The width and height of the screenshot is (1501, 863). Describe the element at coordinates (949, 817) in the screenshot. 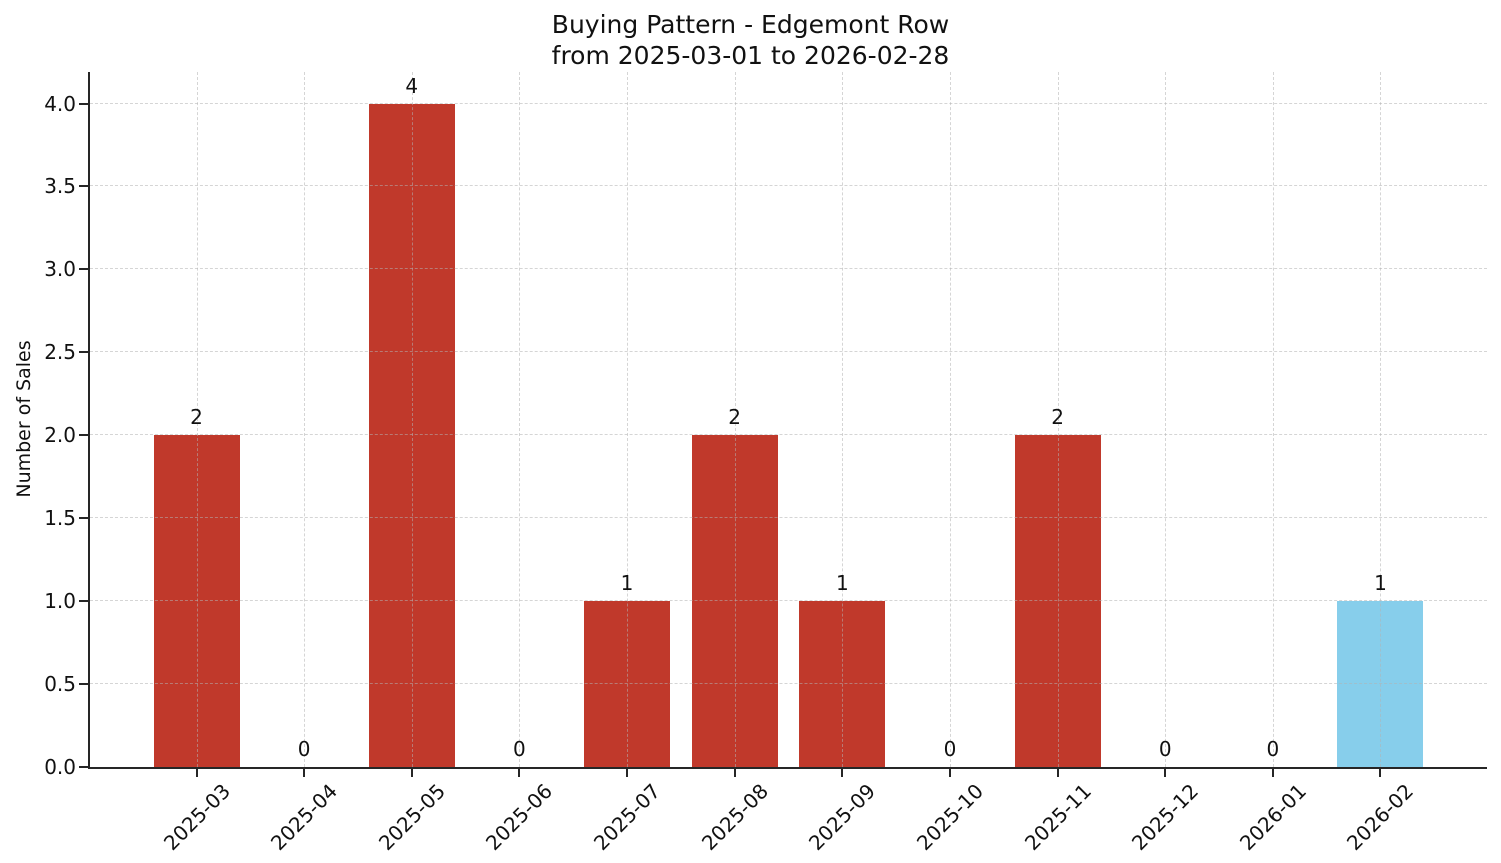

I see `x-tick-label: 2025-10` at that location.